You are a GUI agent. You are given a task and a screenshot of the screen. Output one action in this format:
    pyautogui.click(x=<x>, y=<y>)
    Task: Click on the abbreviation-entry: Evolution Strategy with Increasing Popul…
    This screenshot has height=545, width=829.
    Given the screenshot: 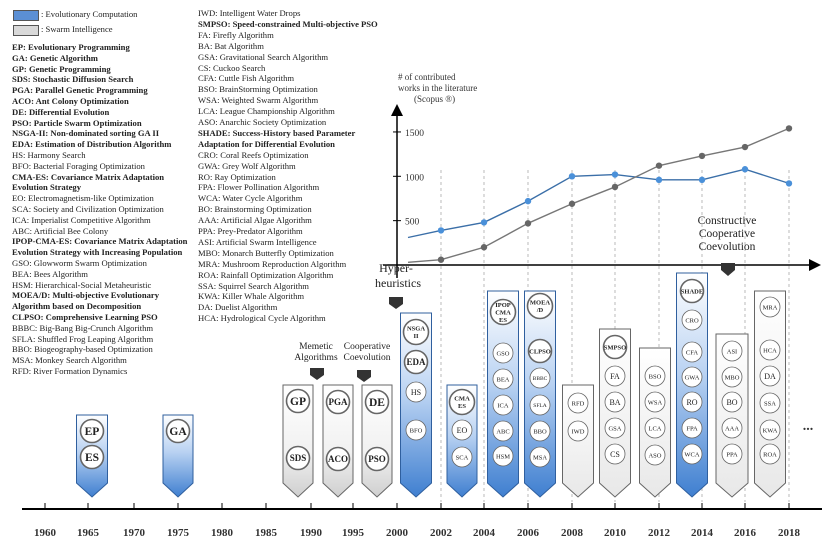 What is the action you would take?
    pyautogui.click(x=97, y=252)
    